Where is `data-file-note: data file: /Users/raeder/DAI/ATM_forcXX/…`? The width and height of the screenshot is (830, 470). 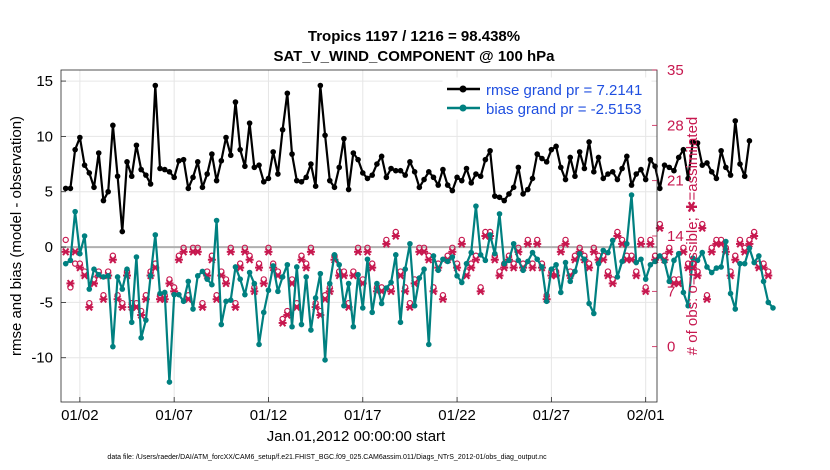 data-file-note: data file: /Users/raeder/DAI/ATM_forcXX/… is located at coordinates (327, 457).